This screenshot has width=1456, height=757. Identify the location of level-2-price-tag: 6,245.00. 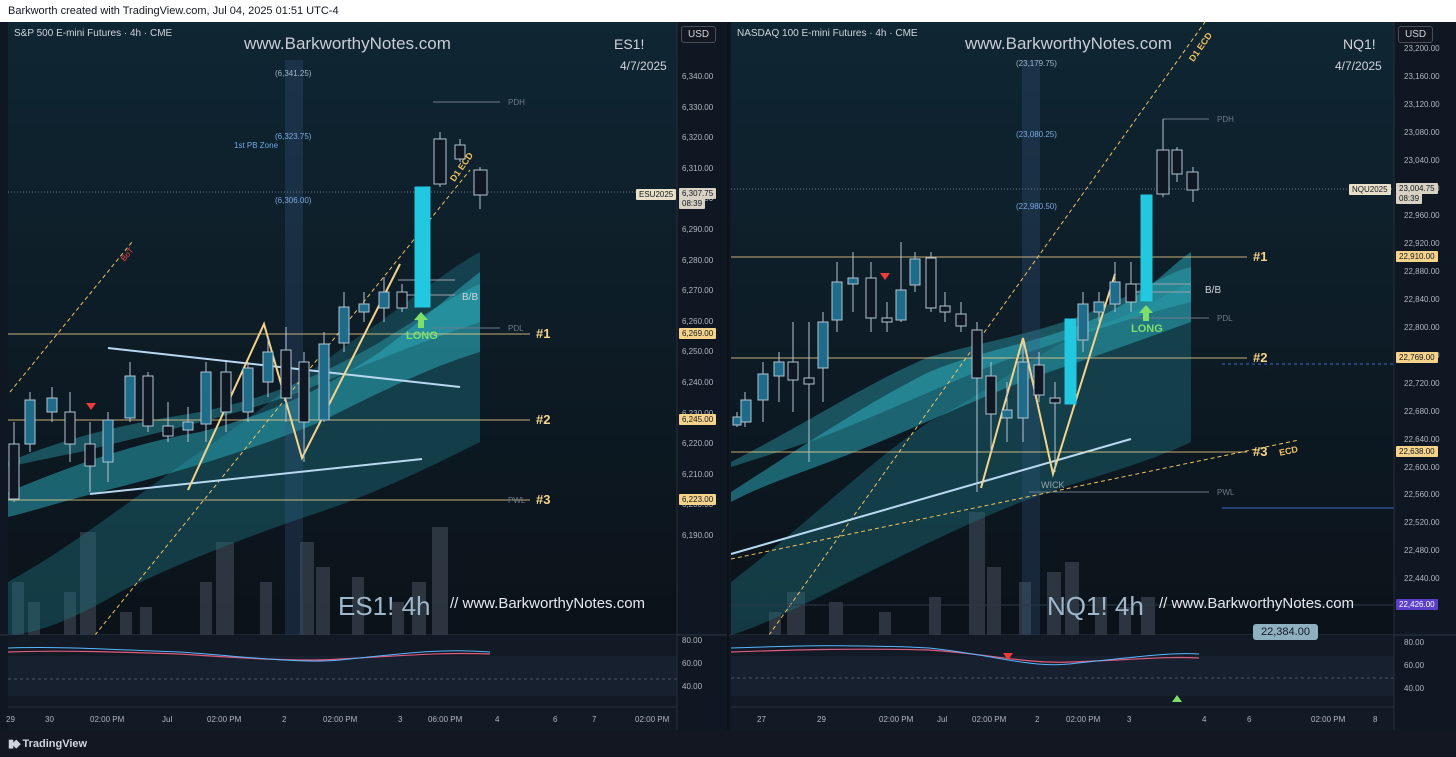
(698, 419).